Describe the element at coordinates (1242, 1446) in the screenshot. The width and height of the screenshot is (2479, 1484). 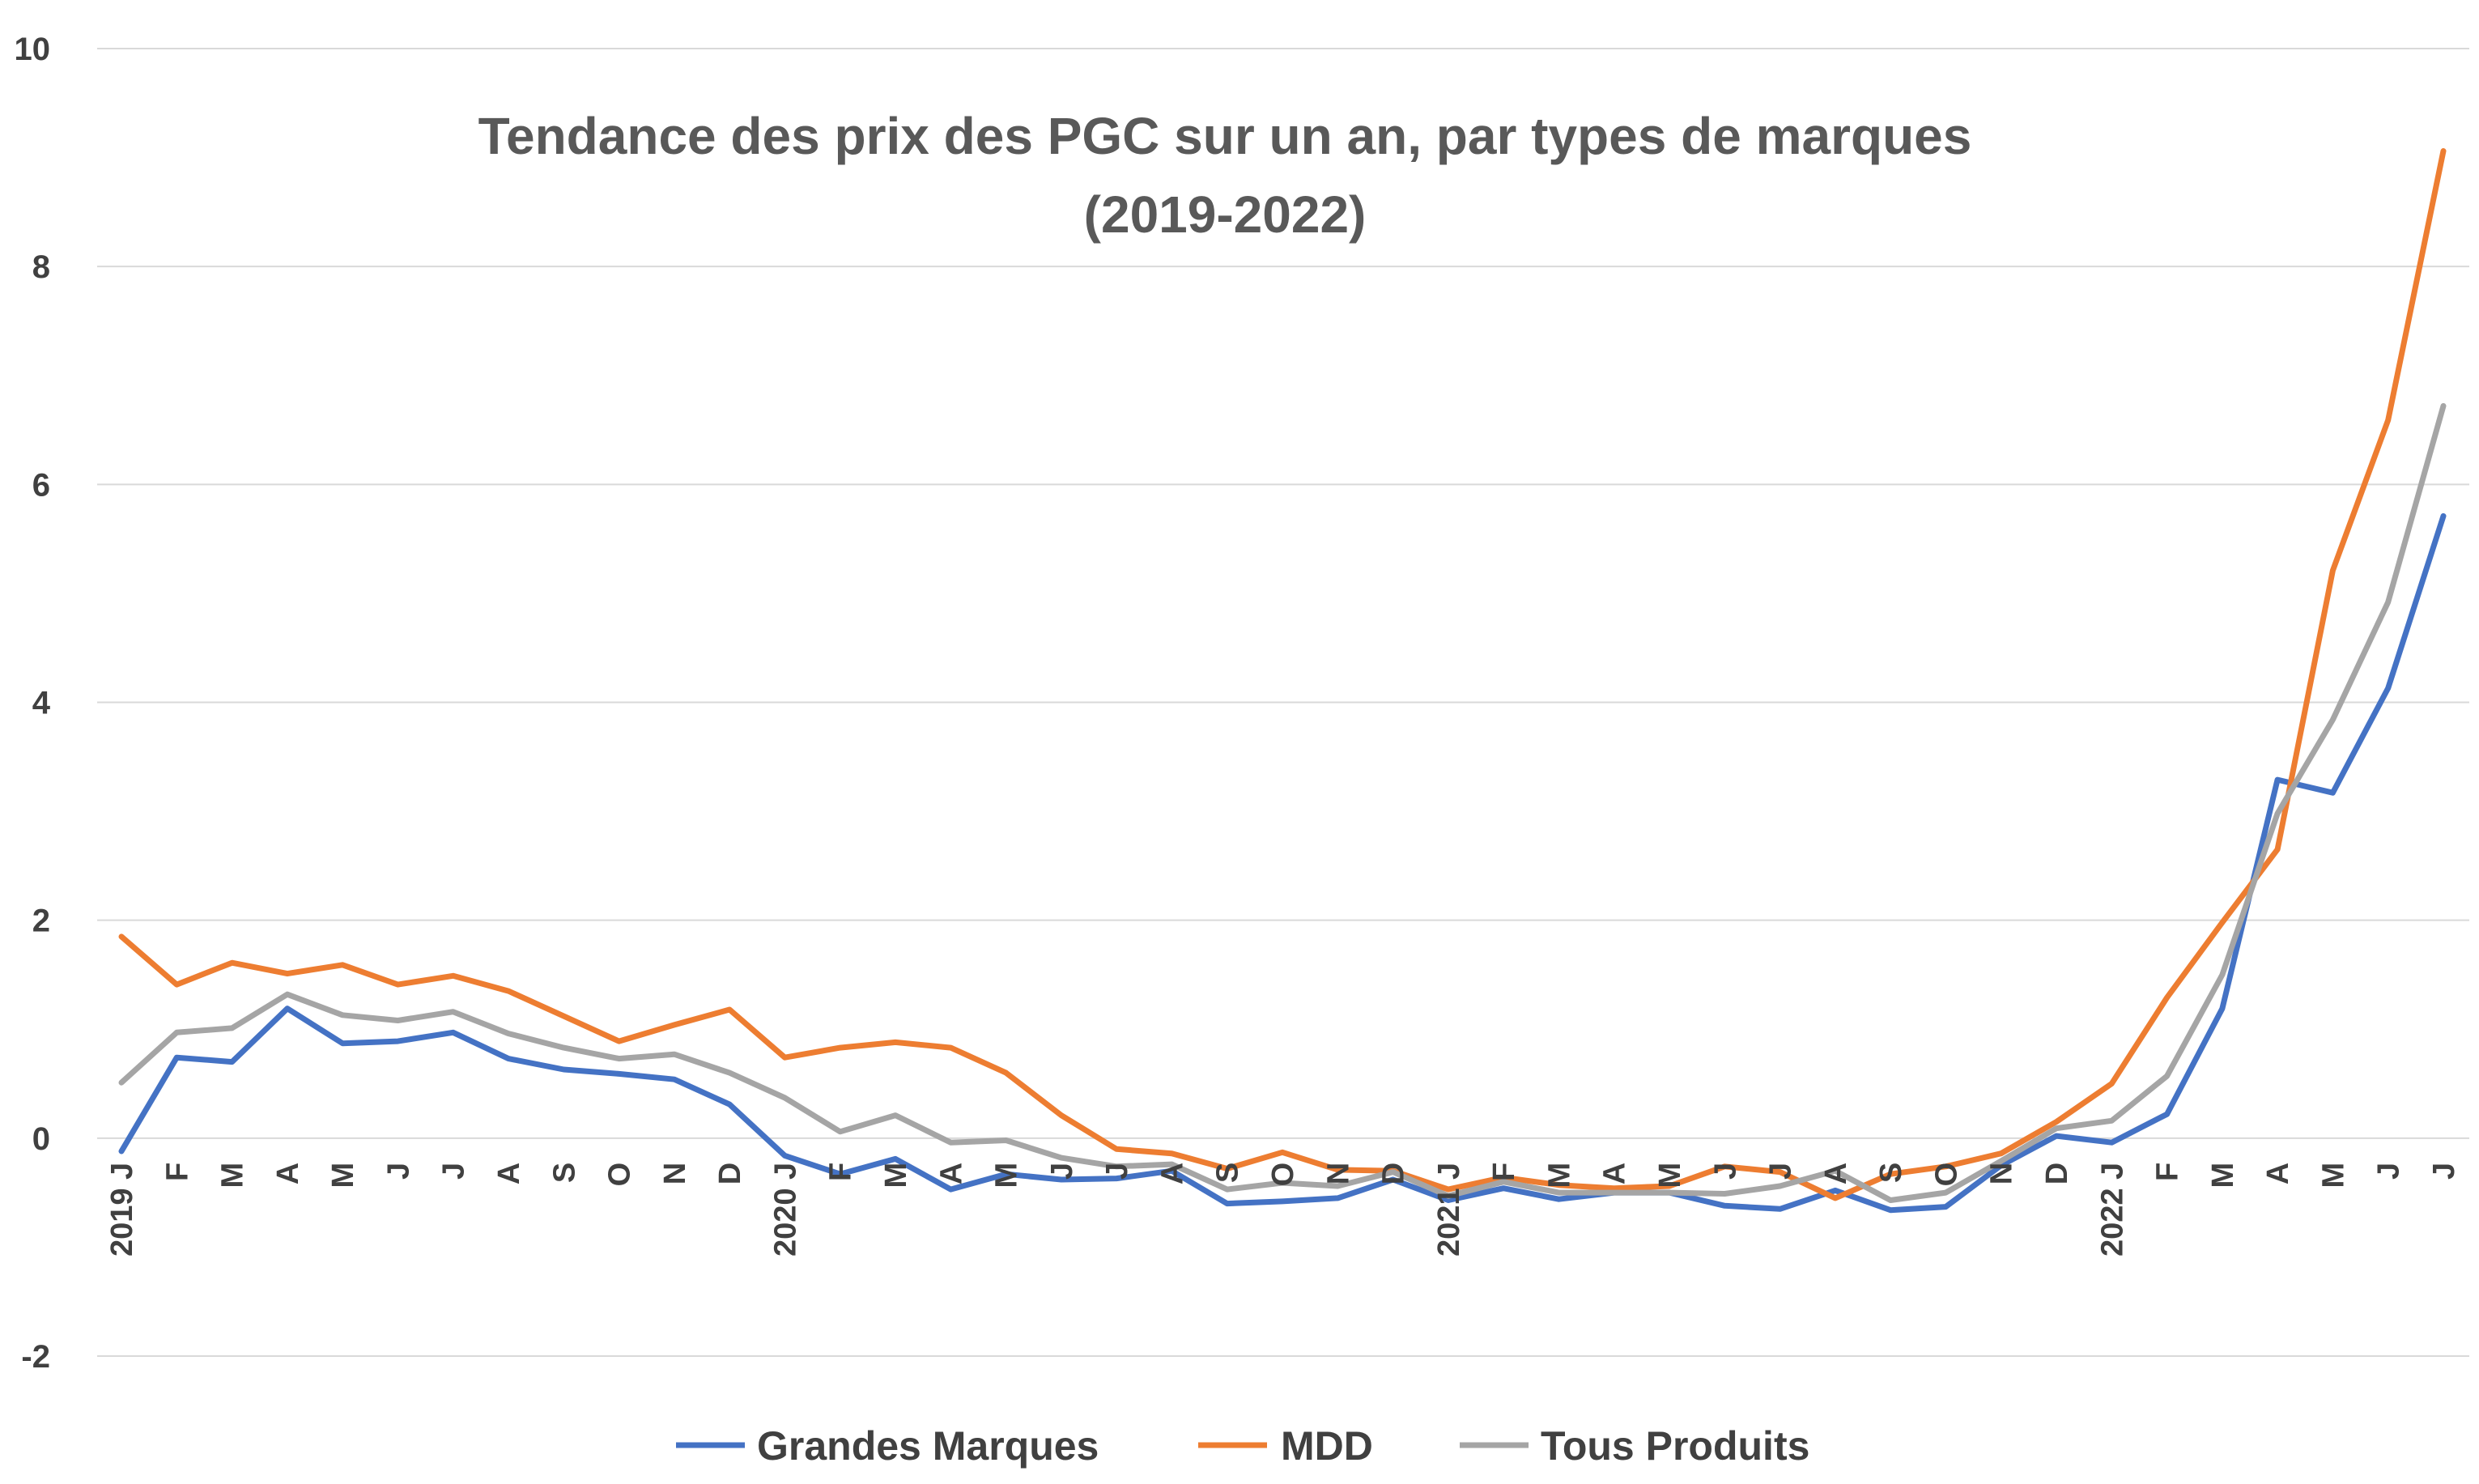
I see `legend: Grandes Marques MDD Tous Produits` at that location.